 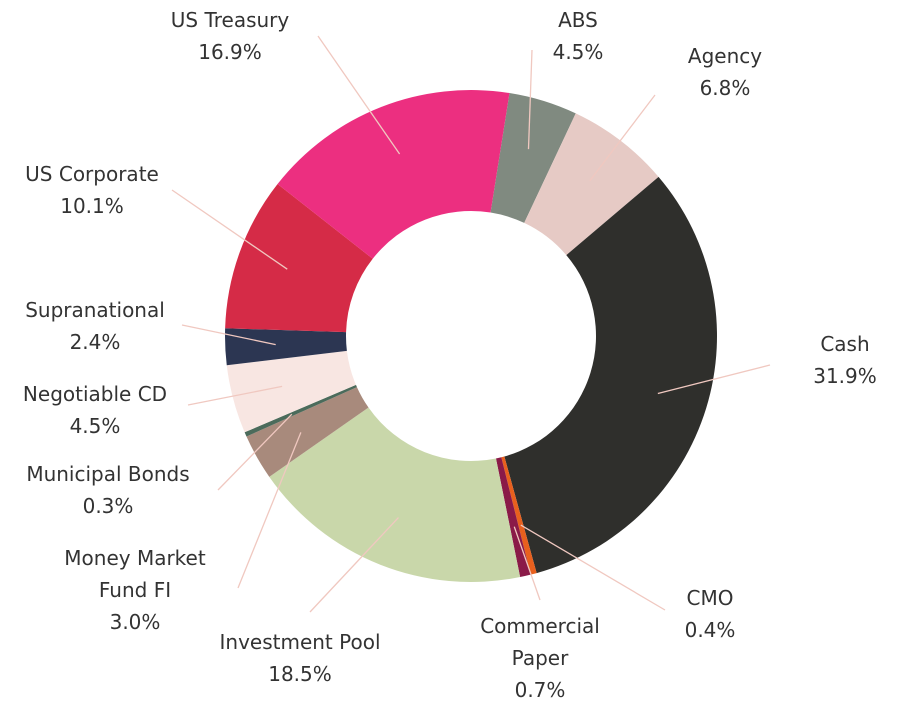 I want to click on category-label: ABS, so click(x=578, y=20).